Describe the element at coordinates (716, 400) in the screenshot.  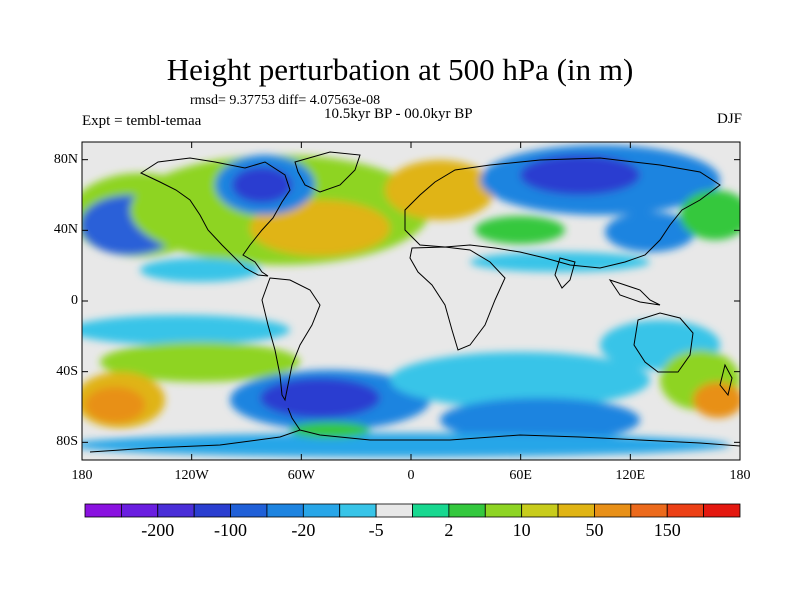
I see `anomaly-se-orange` at that location.